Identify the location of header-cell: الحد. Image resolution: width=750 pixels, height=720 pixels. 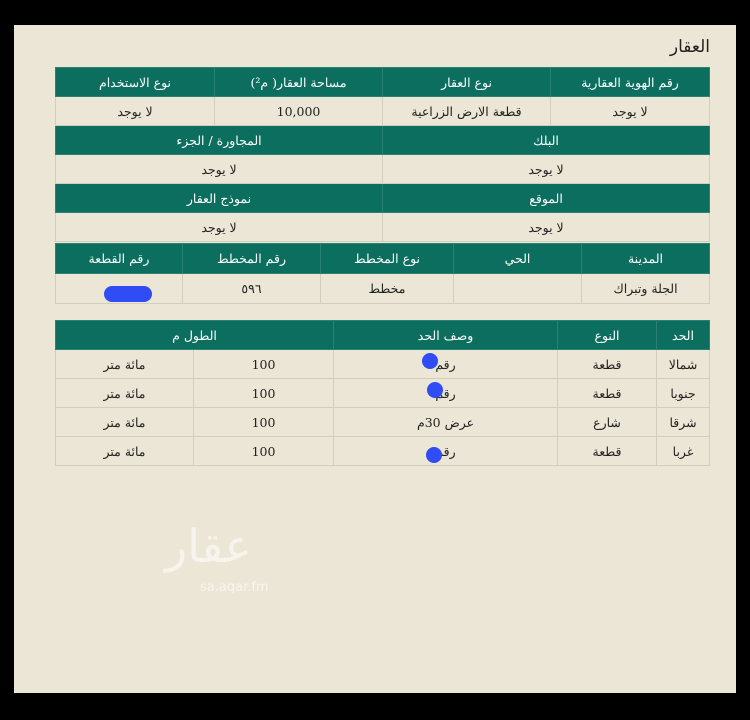
(683, 335).